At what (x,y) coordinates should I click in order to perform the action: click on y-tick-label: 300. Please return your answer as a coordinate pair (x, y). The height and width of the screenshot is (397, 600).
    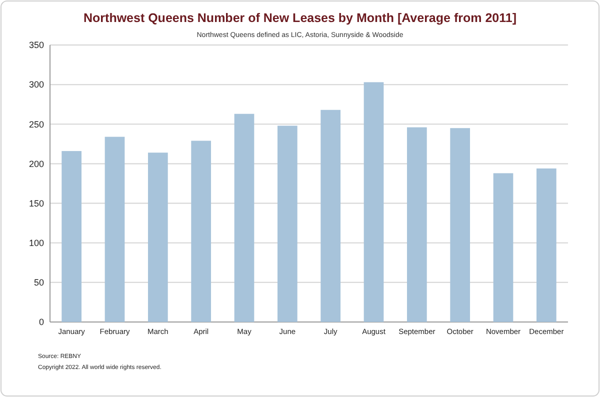
    Looking at the image, I should click on (36, 85).